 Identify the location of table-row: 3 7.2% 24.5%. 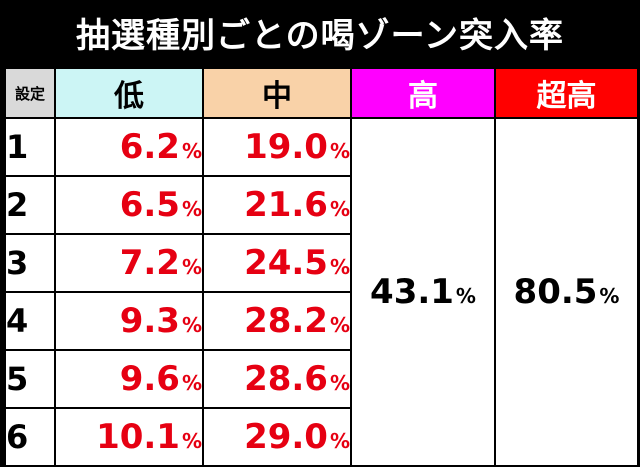
(321, 263).